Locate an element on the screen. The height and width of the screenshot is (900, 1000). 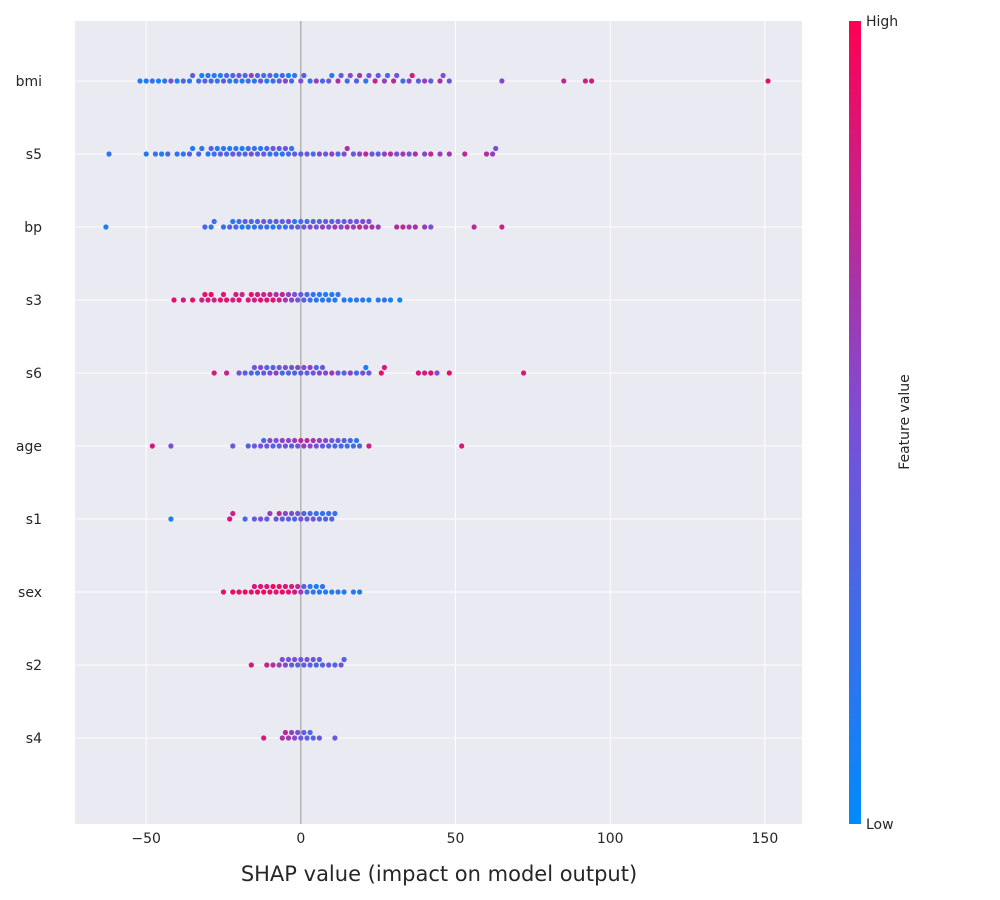
x-axis-label: SHAP value (impact on model output) is located at coordinates (439, 874).